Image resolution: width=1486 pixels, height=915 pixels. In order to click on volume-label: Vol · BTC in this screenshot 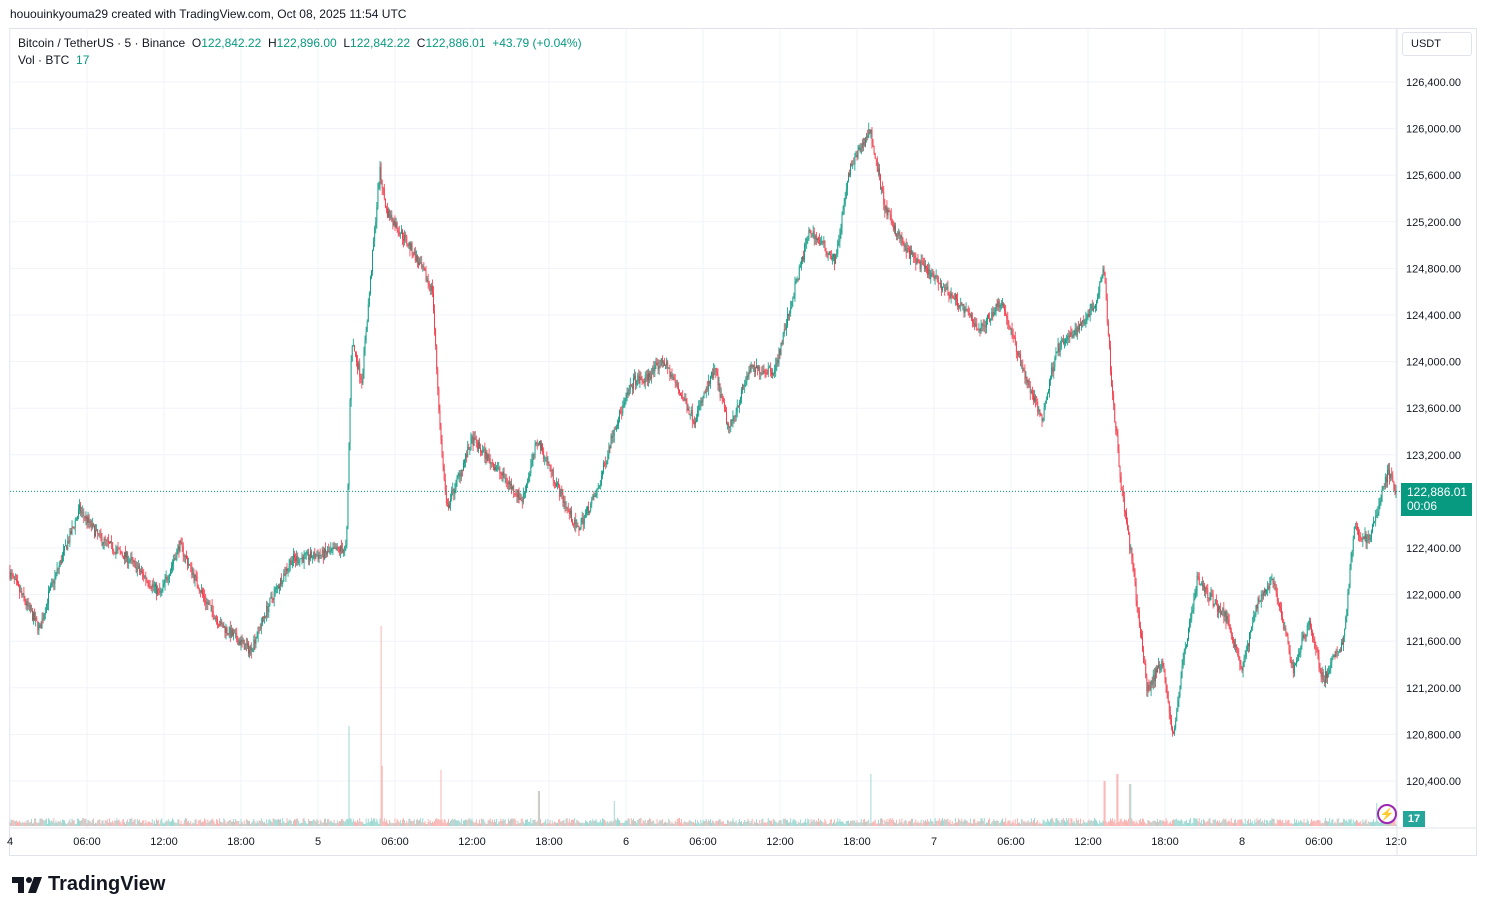, I will do `click(44, 60)`.